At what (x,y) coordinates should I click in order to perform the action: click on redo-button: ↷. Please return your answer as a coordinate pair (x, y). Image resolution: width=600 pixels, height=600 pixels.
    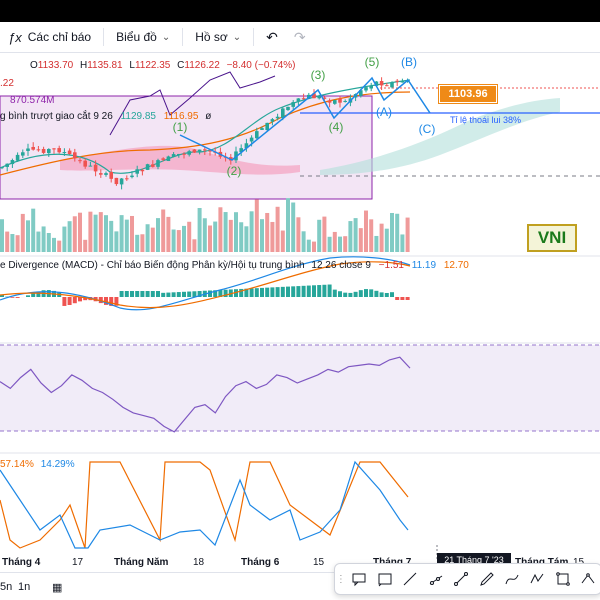
    Looking at the image, I should click on (300, 37).